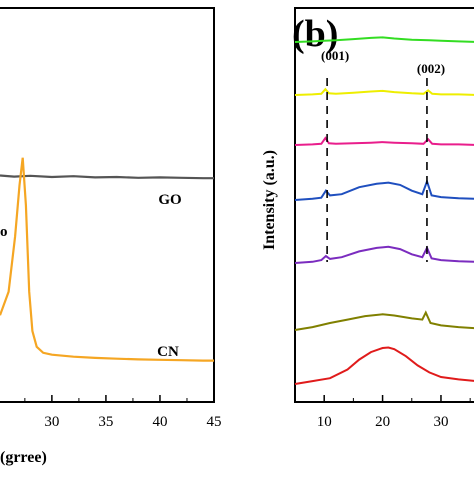 This screenshot has height=479, width=474. What do you see at coordinates (440, 422) in the screenshot?
I see `right-x-tick-label: 30` at bounding box center [440, 422].